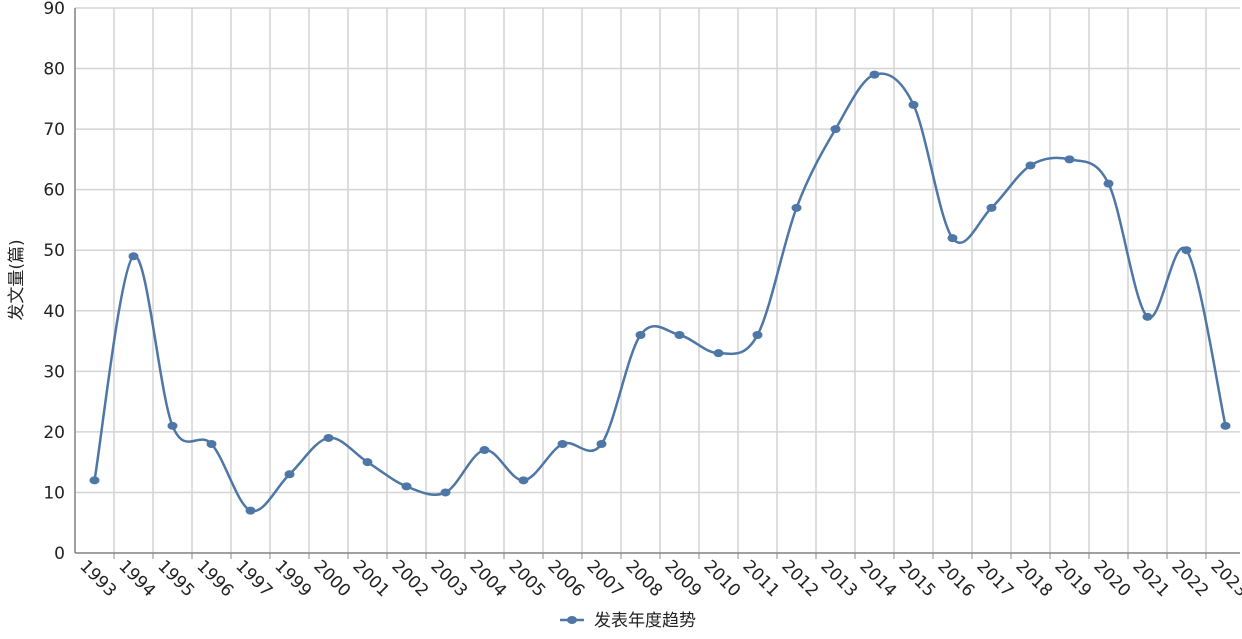  I want to click on x-tick-label: 2017, so click(994, 578).